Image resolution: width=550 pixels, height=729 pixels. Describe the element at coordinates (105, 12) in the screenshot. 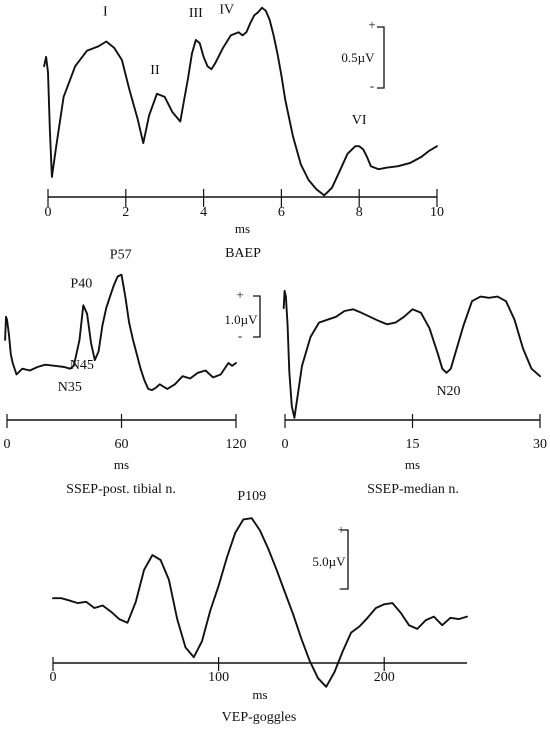

I see `chart-0-peak-label-i: I` at that location.